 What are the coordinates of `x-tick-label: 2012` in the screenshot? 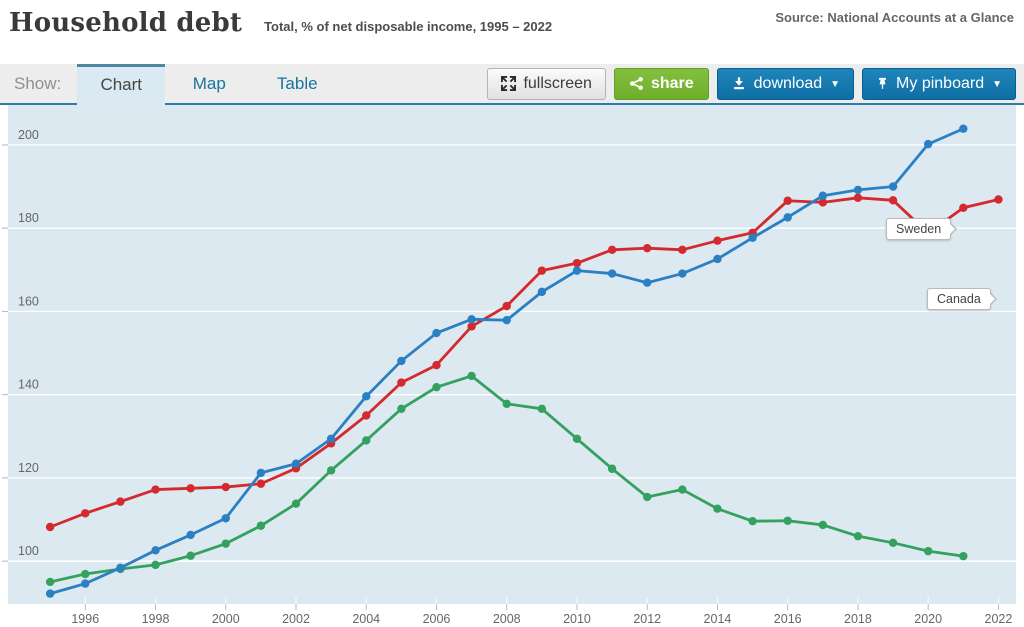 It's located at (647, 619).